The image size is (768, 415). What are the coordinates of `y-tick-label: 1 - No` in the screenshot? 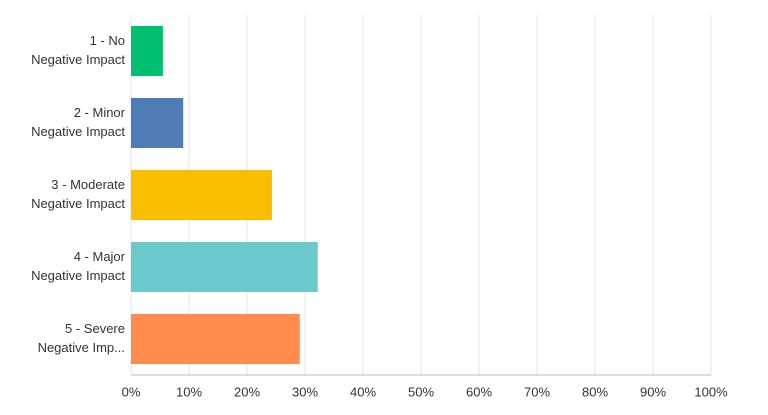 It's located at (107, 40).